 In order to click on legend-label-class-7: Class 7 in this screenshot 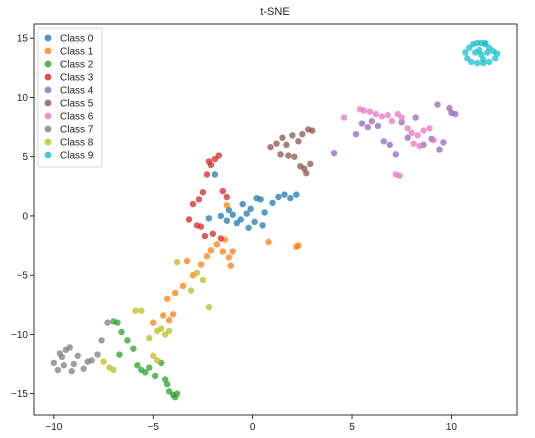, I will do `click(77, 130)`.